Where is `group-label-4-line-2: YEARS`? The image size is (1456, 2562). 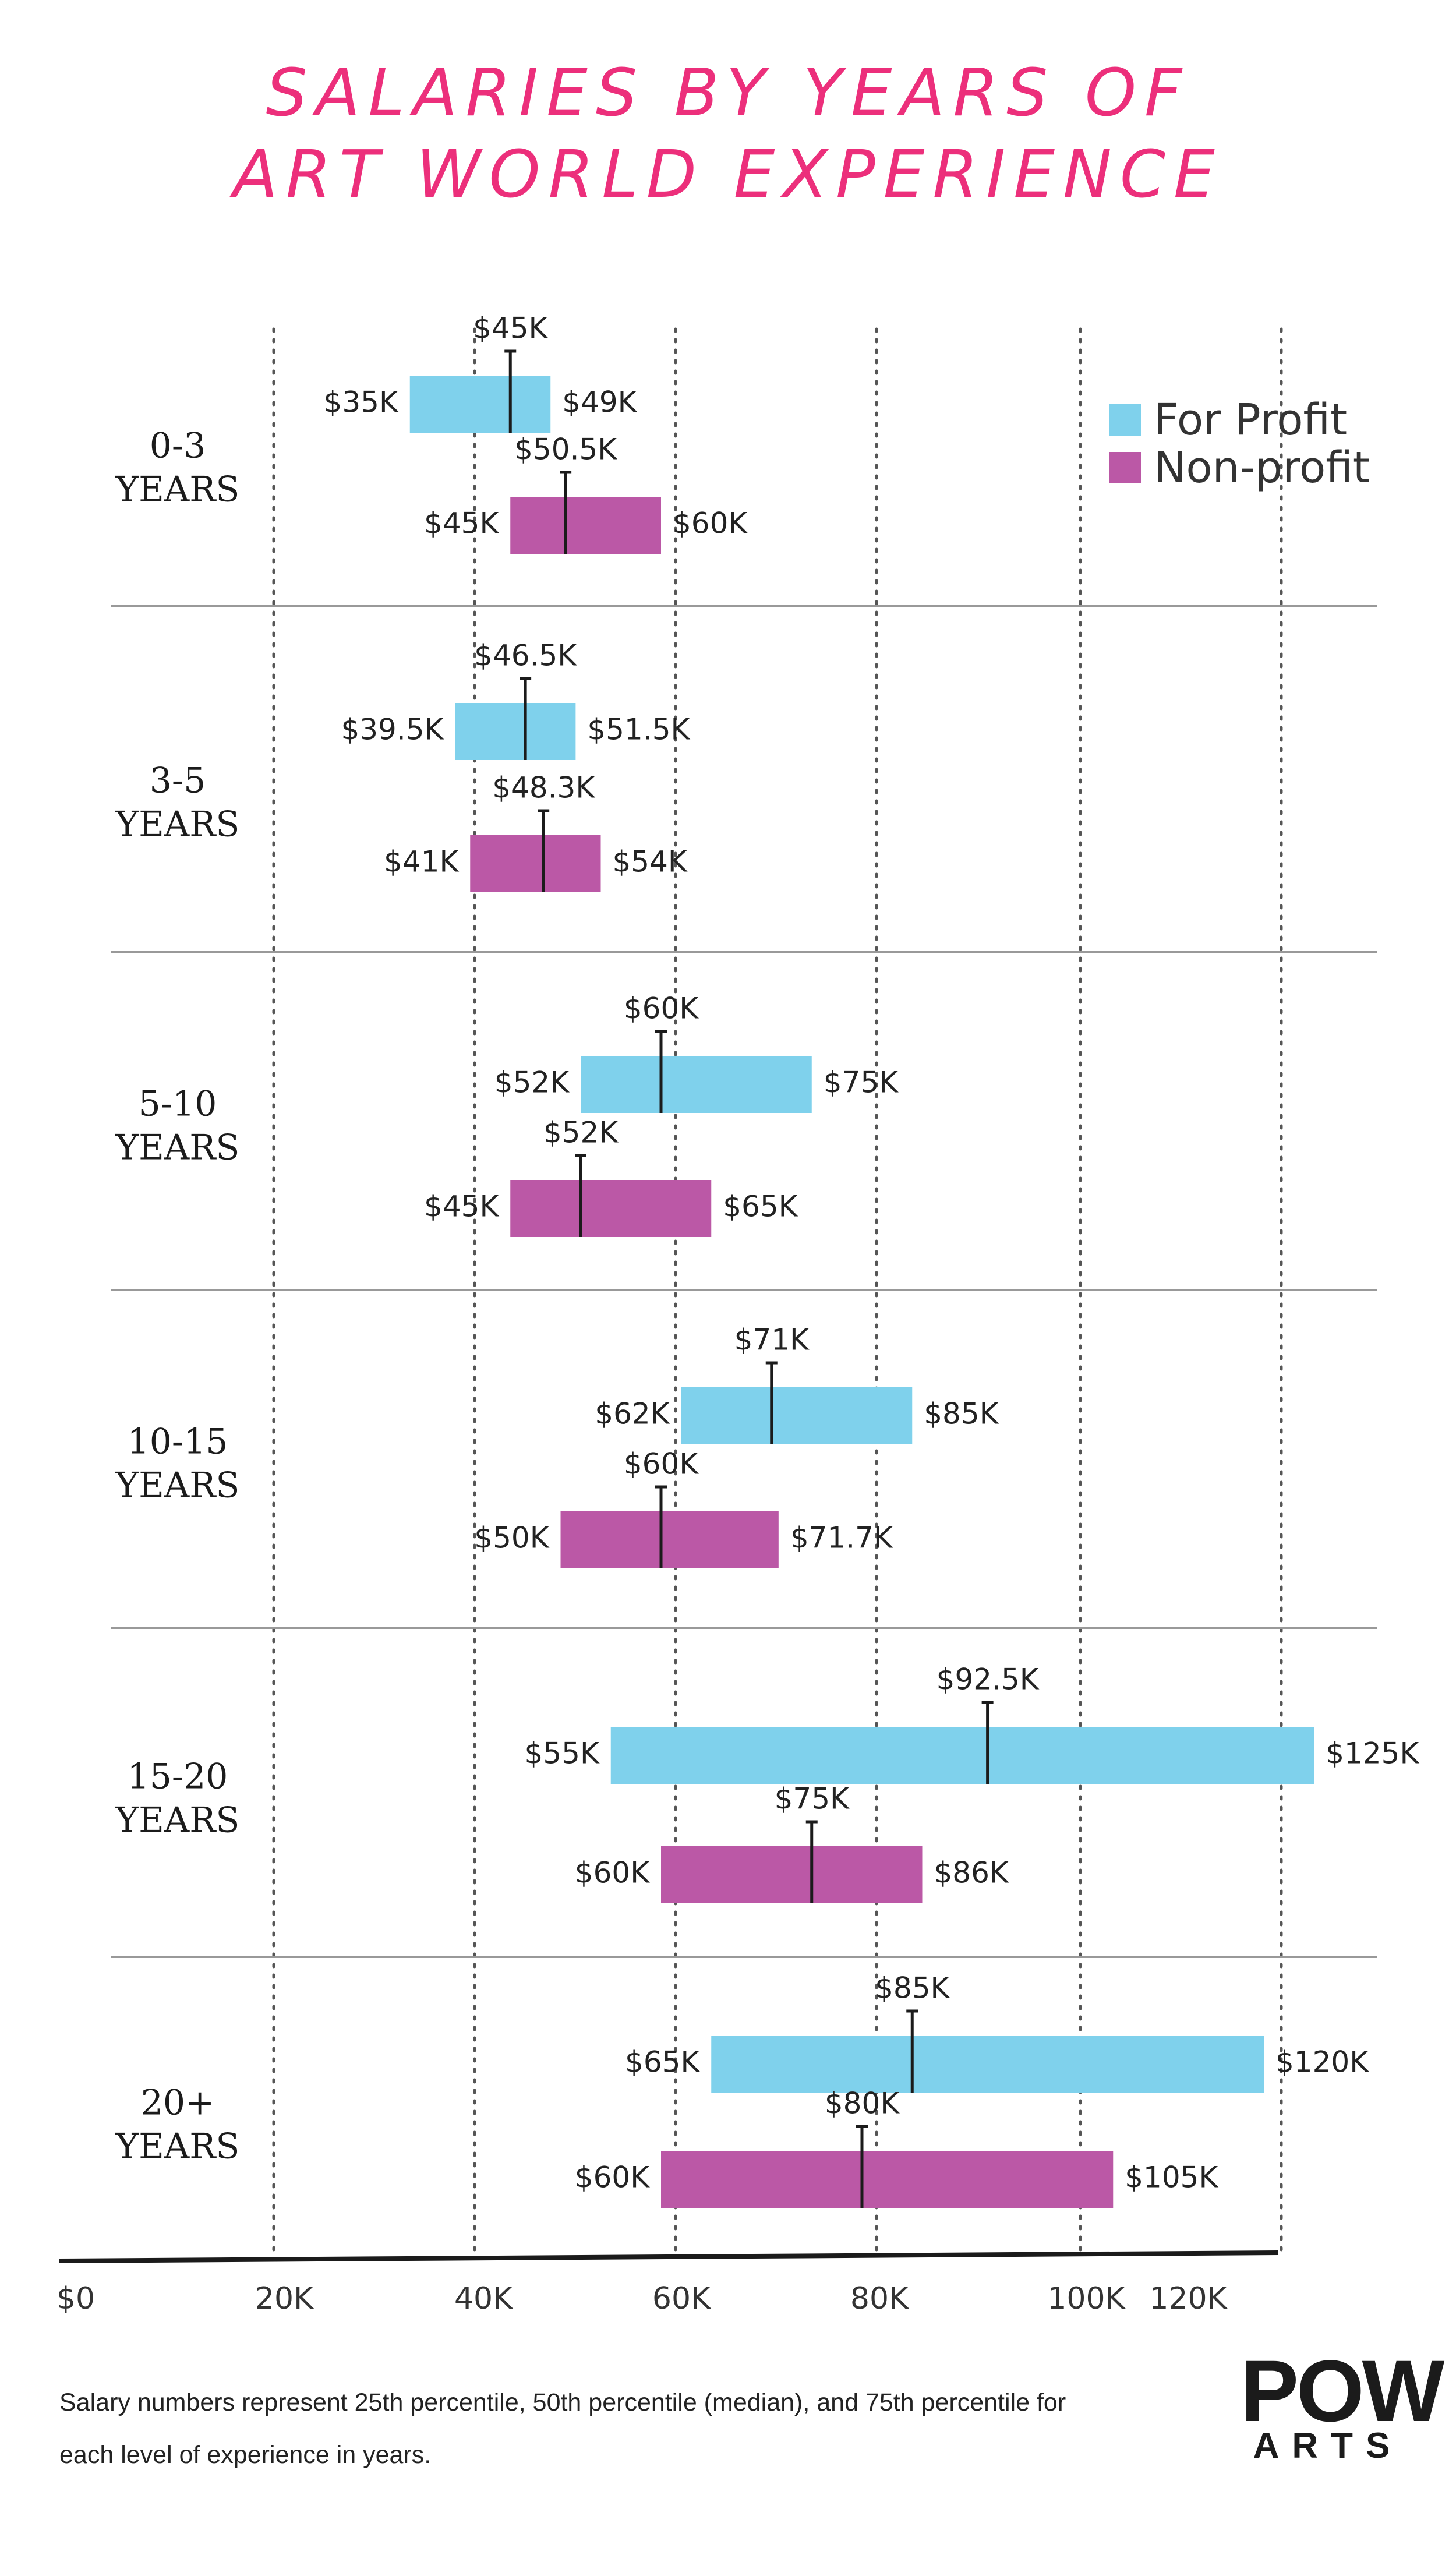
group-label-4-line-2: YEARS is located at coordinates (177, 1820).